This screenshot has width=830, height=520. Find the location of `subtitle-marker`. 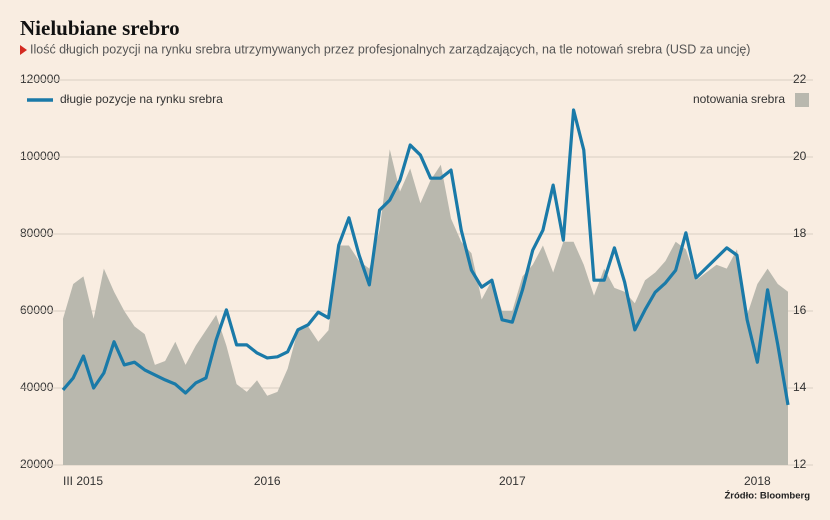

subtitle-marker is located at coordinates (23, 50).